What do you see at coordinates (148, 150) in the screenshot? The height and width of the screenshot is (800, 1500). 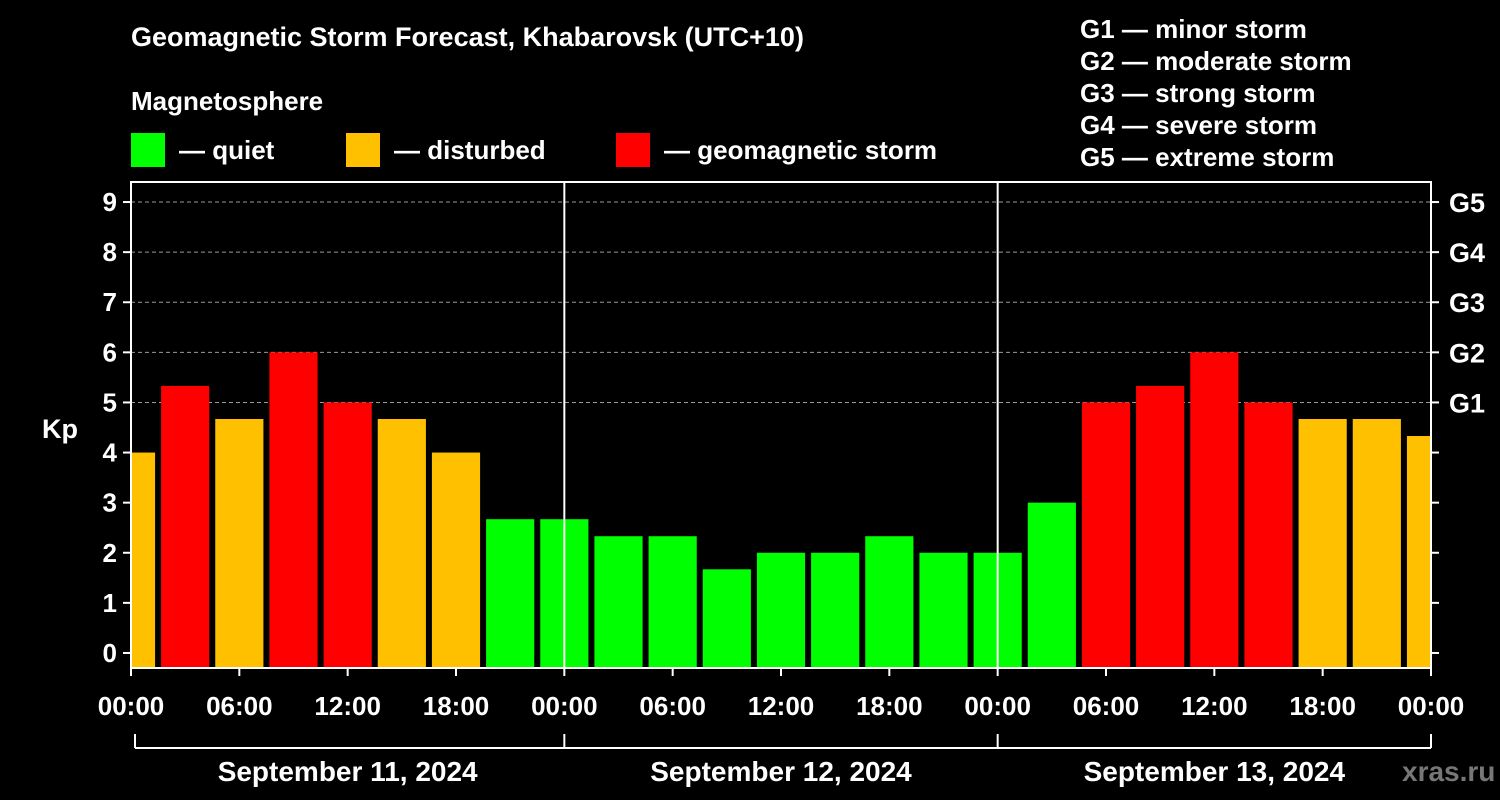 I see `legend-swatch-quiet` at bounding box center [148, 150].